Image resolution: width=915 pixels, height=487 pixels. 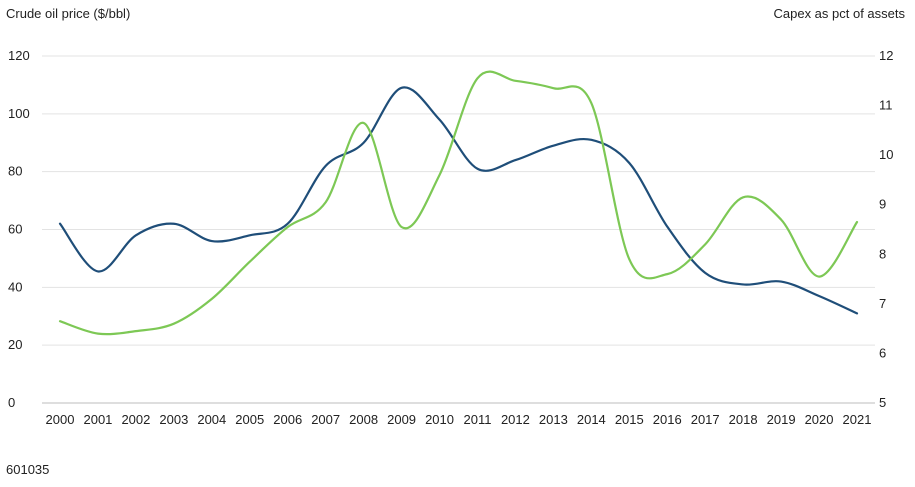 I want to click on x-tick-label: 2003, so click(x=173, y=419).